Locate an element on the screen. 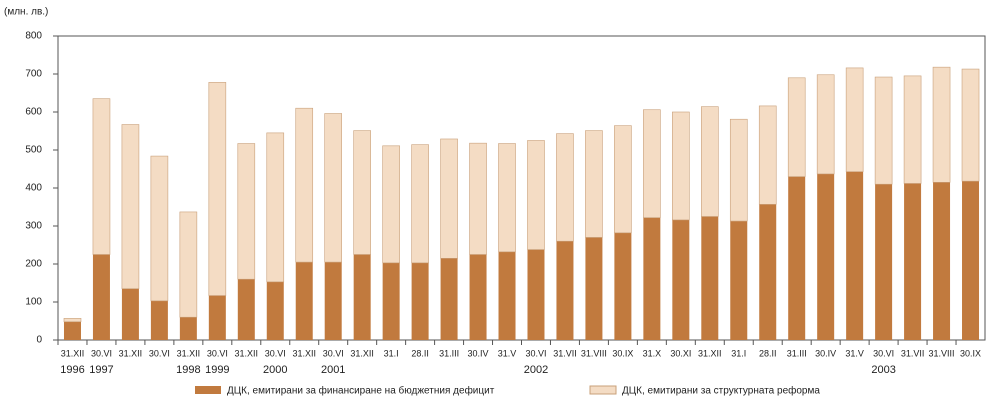 Image resolution: width=989 pixels, height=400 pixels. year-label: 2000 is located at coordinates (275, 370).